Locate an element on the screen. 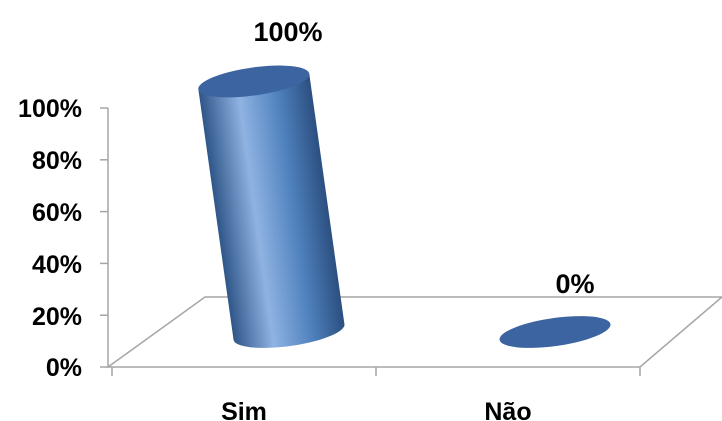  category-label-sim: Sim is located at coordinates (244, 409).